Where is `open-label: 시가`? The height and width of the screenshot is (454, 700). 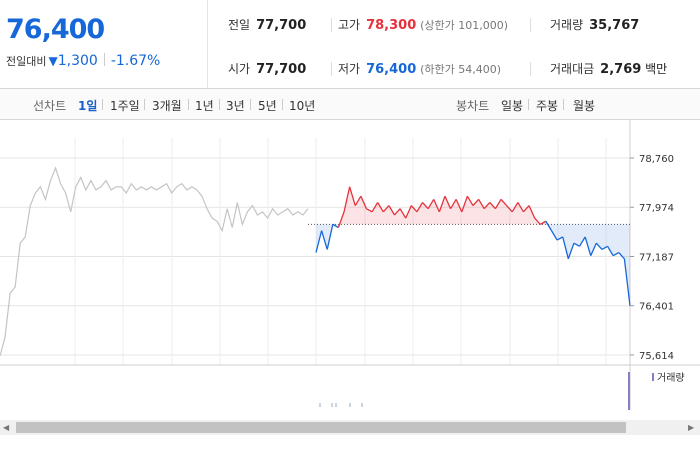
open-label: 시가 is located at coordinates (239, 69).